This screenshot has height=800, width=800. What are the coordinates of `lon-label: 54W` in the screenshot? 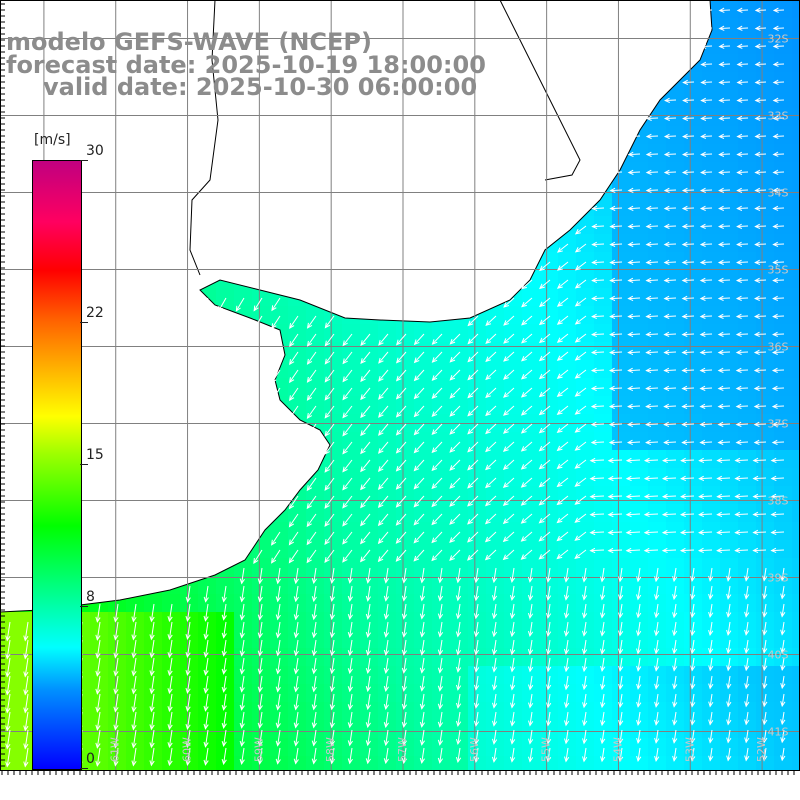 It's located at (617, 749).